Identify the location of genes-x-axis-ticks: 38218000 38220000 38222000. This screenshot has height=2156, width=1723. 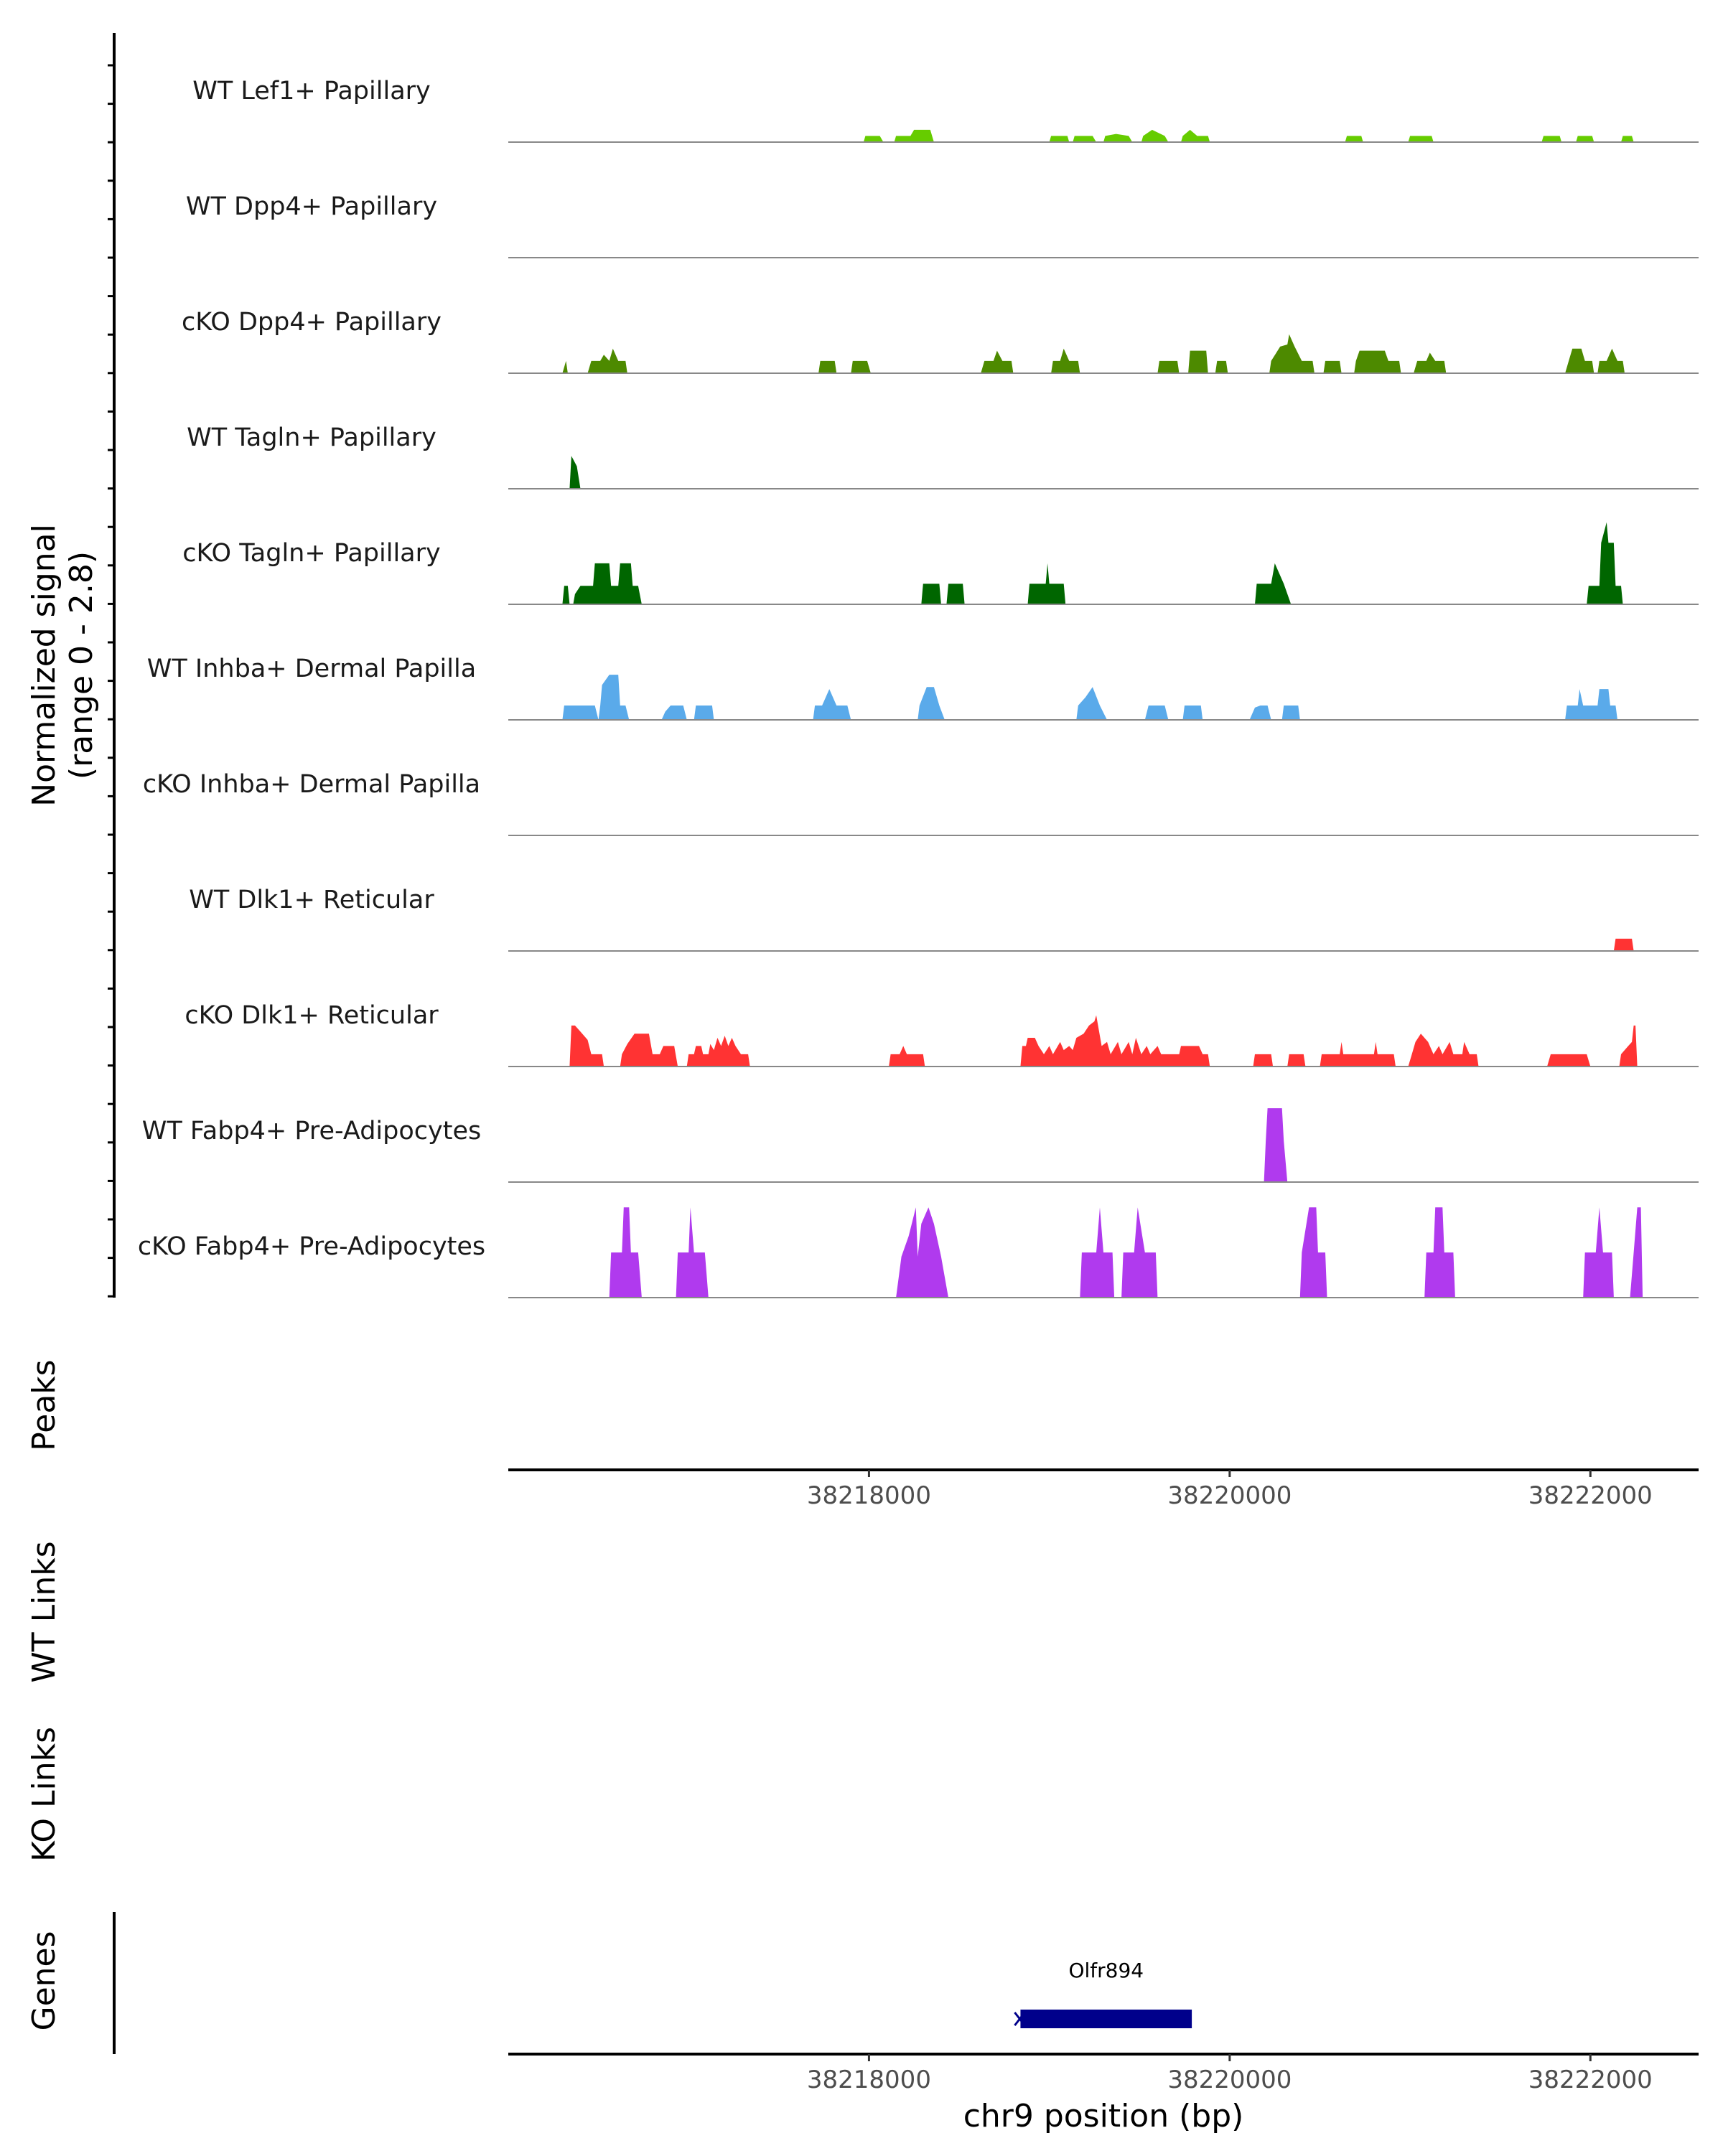
(1230, 2074).